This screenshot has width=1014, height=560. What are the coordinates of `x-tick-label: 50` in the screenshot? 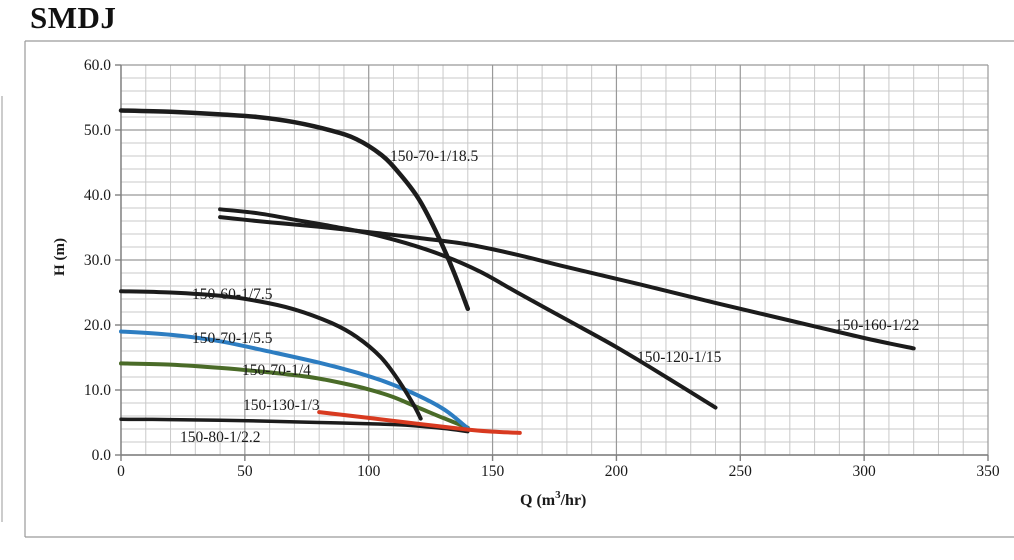 It's located at (245, 471).